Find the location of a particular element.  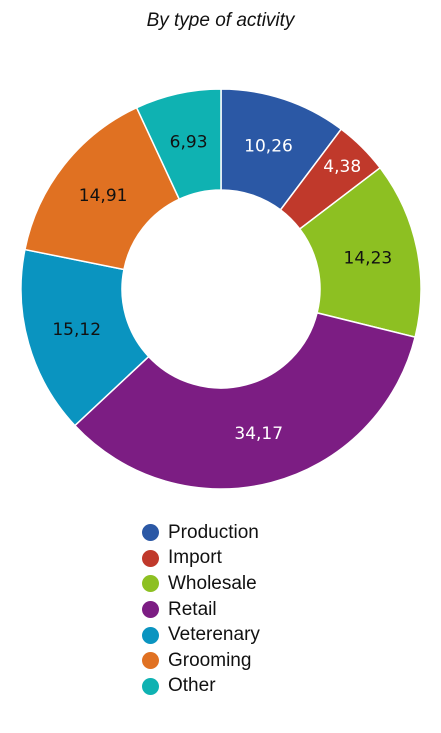

slice-label-production: 10,26 is located at coordinates (268, 147).